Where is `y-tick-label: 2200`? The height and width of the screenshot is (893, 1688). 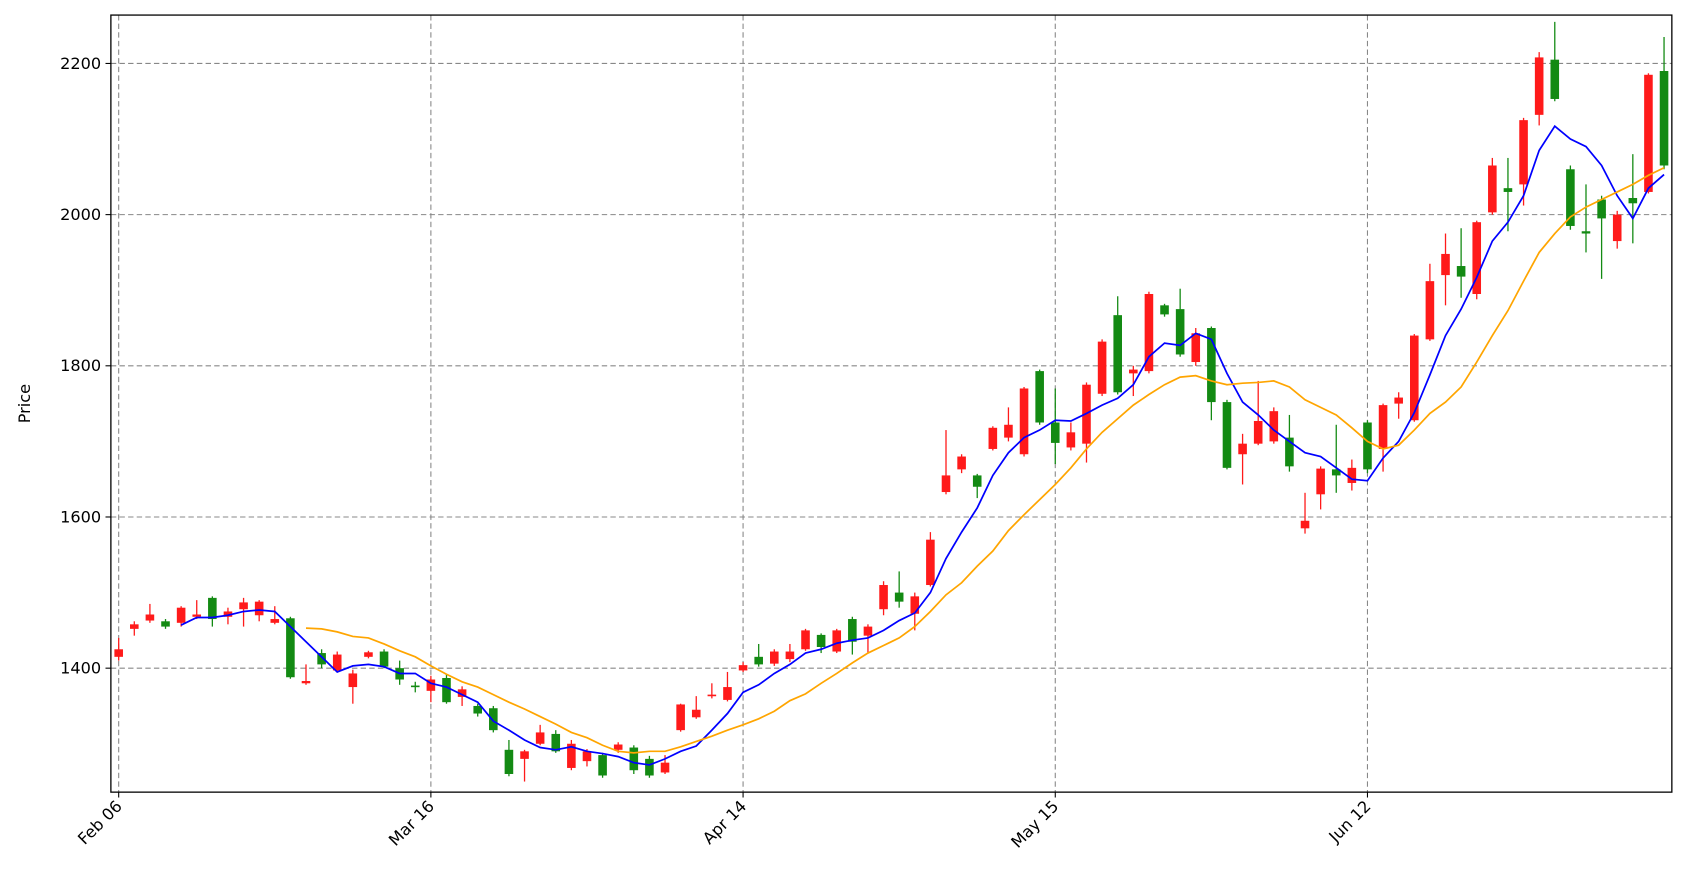 y-tick-label: 2200 is located at coordinates (80, 63).